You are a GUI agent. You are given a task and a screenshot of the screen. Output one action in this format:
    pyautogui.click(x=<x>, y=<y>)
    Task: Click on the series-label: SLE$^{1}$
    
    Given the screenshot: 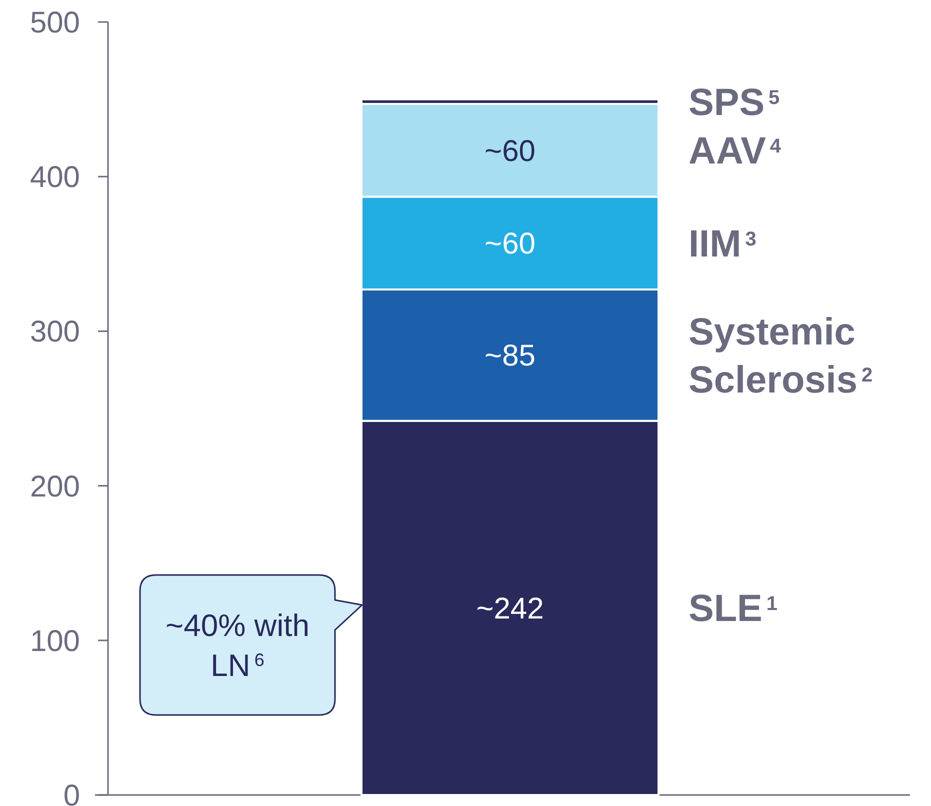 What is the action you would take?
    pyautogui.click(x=733, y=609)
    